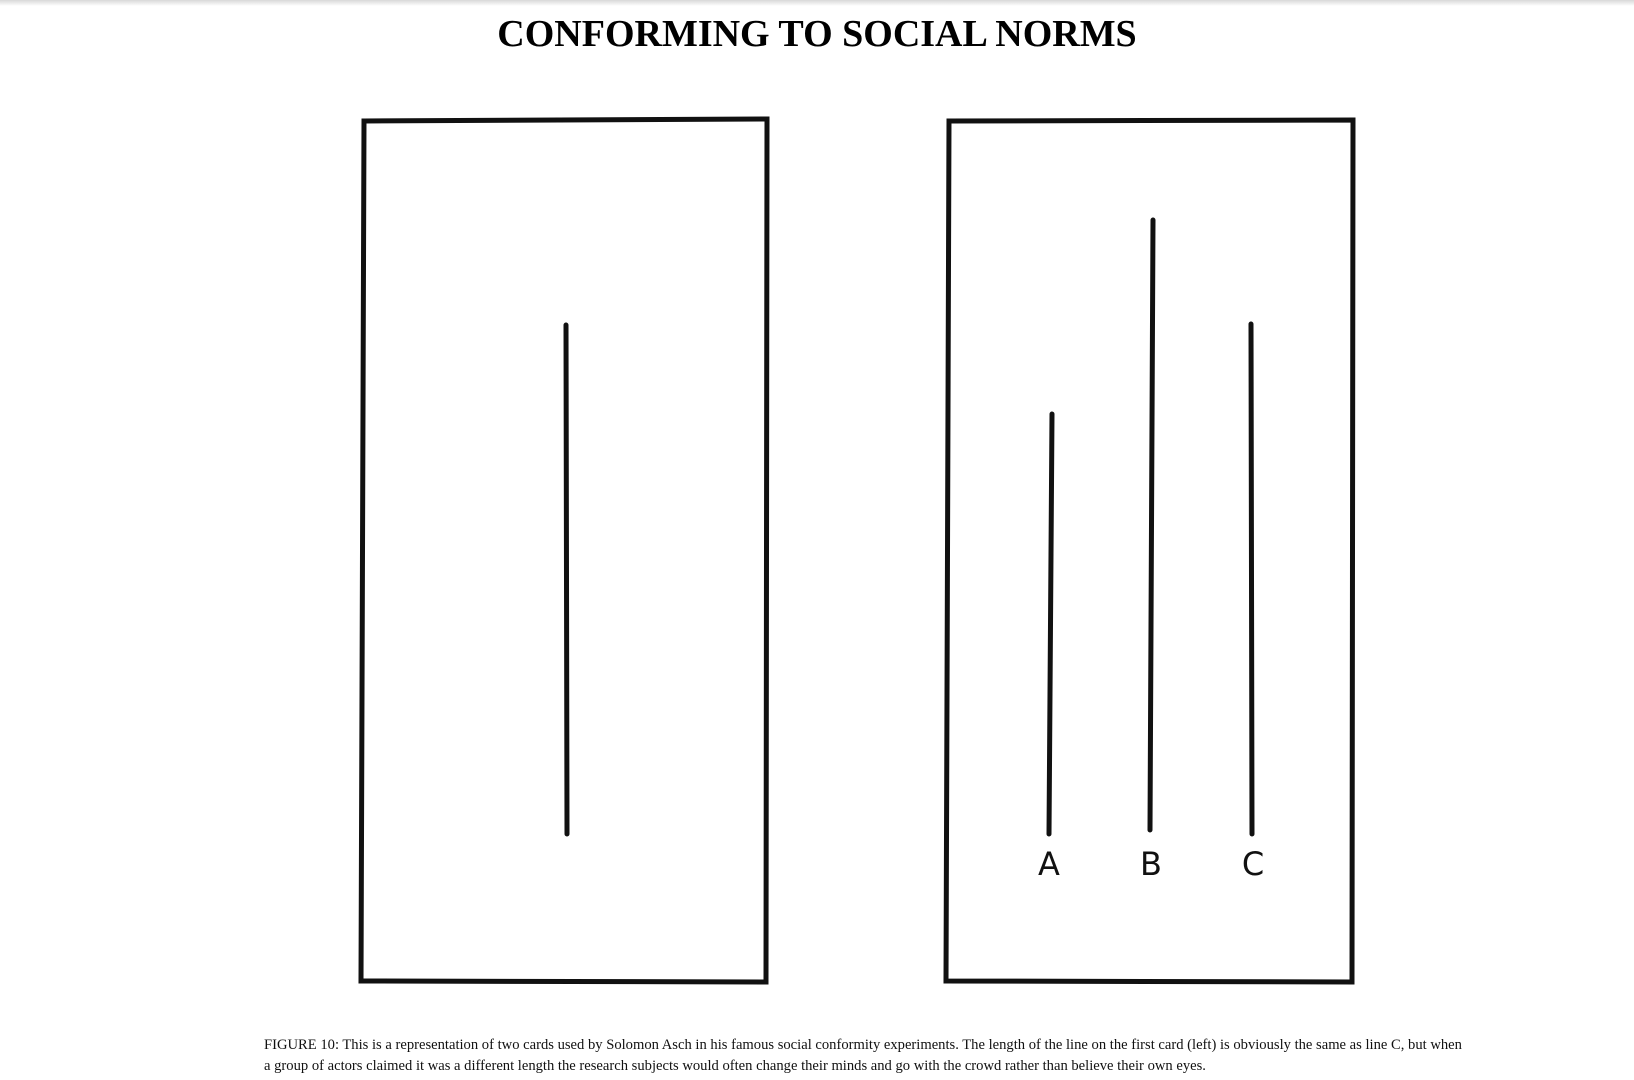  What do you see at coordinates (1251, 579) in the screenshot?
I see `line-c` at bounding box center [1251, 579].